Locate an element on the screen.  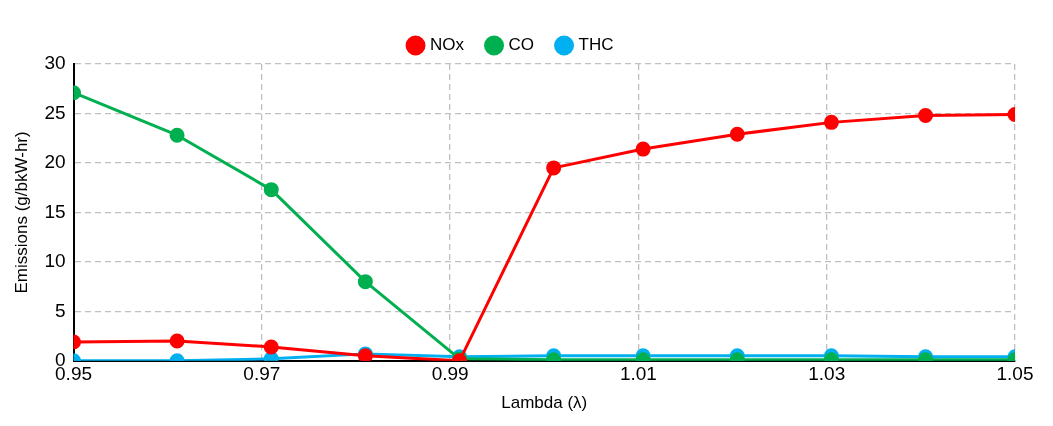
legend-label: THC is located at coordinates (596, 45).